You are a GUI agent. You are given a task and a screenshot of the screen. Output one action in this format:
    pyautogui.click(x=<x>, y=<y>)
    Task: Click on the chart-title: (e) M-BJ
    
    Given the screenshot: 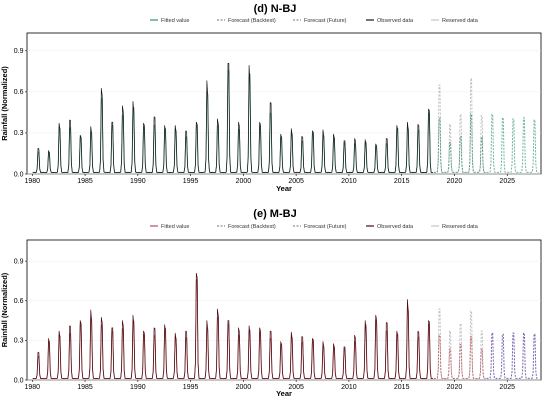 What is the action you would take?
    pyautogui.click(x=274, y=214)
    